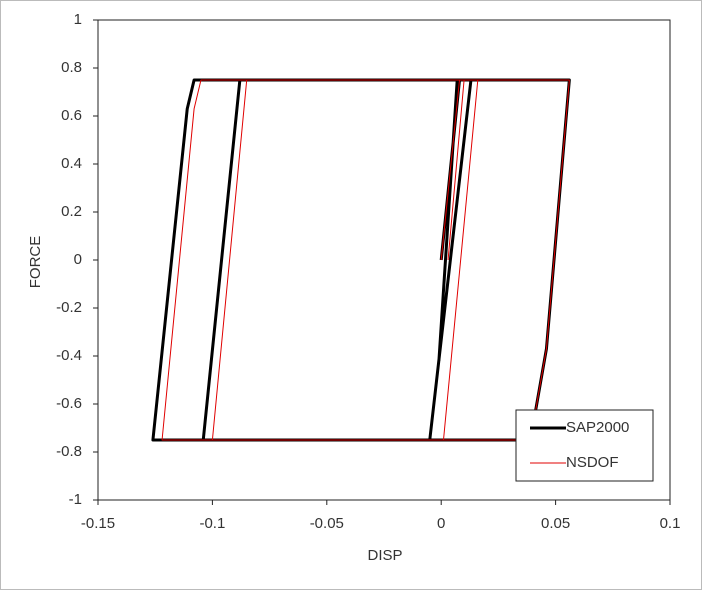 The height and width of the screenshot is (590, 702). What do you see at coordinates (555, 523) in the screenshot?
I see `x-tick-label: 0.05` at bounding box center [555, 523].